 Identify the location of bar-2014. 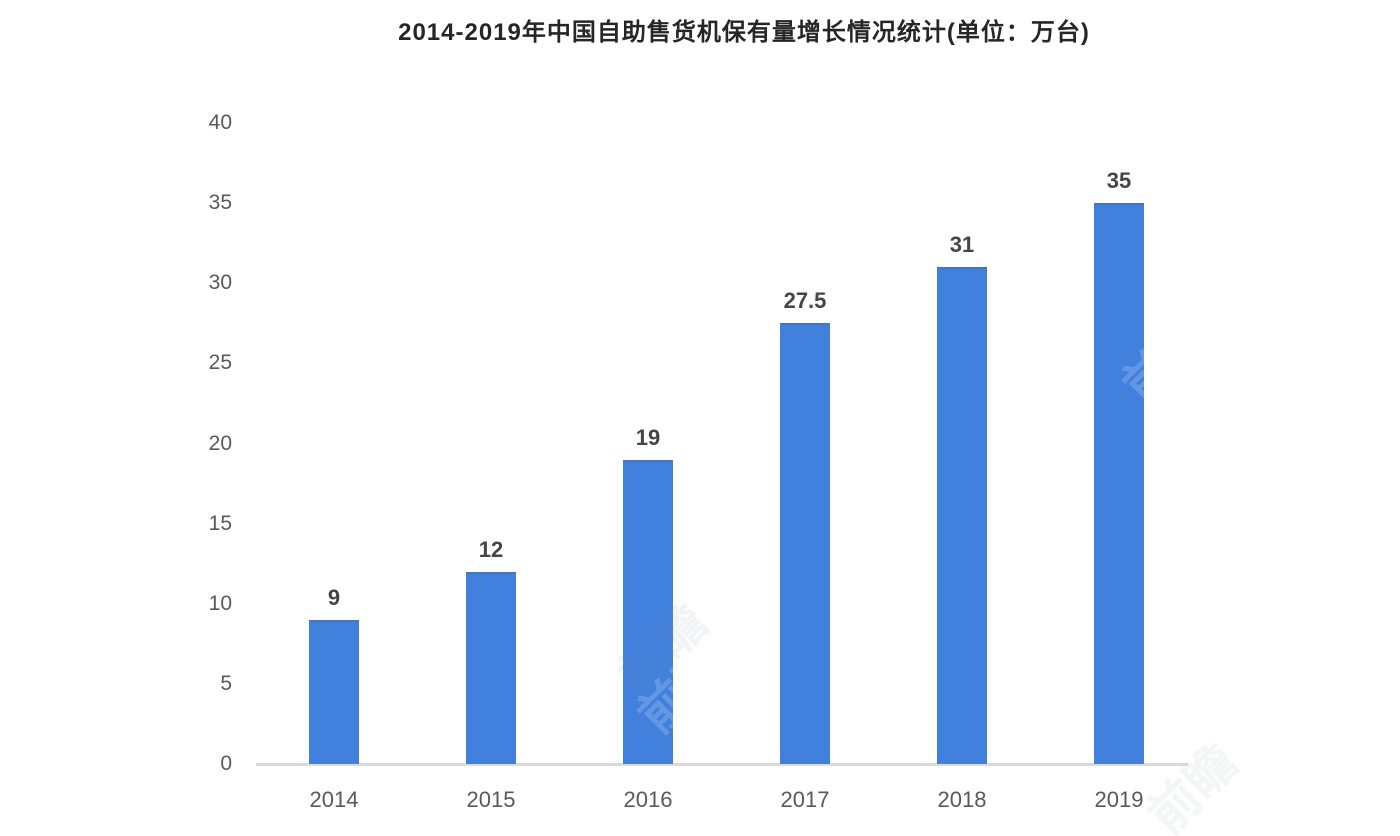
(334, 691).